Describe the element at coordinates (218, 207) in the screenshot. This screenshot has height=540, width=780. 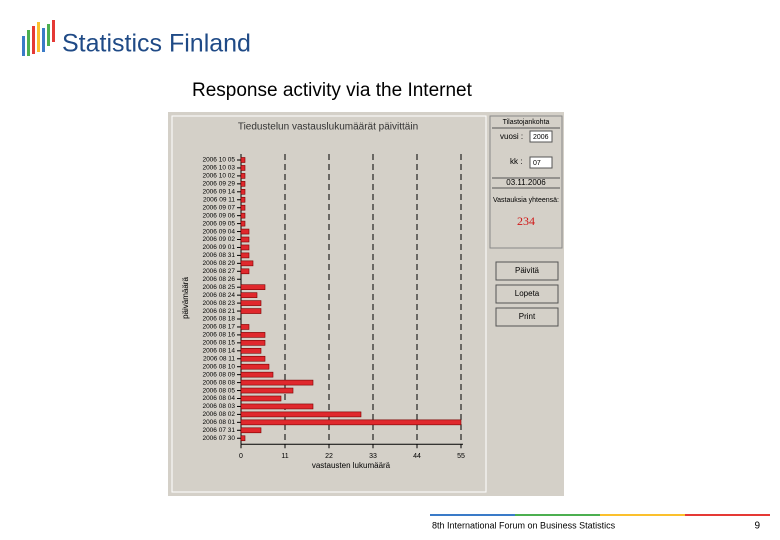
I see `y-tick-label: 2006 09 07` at that location.